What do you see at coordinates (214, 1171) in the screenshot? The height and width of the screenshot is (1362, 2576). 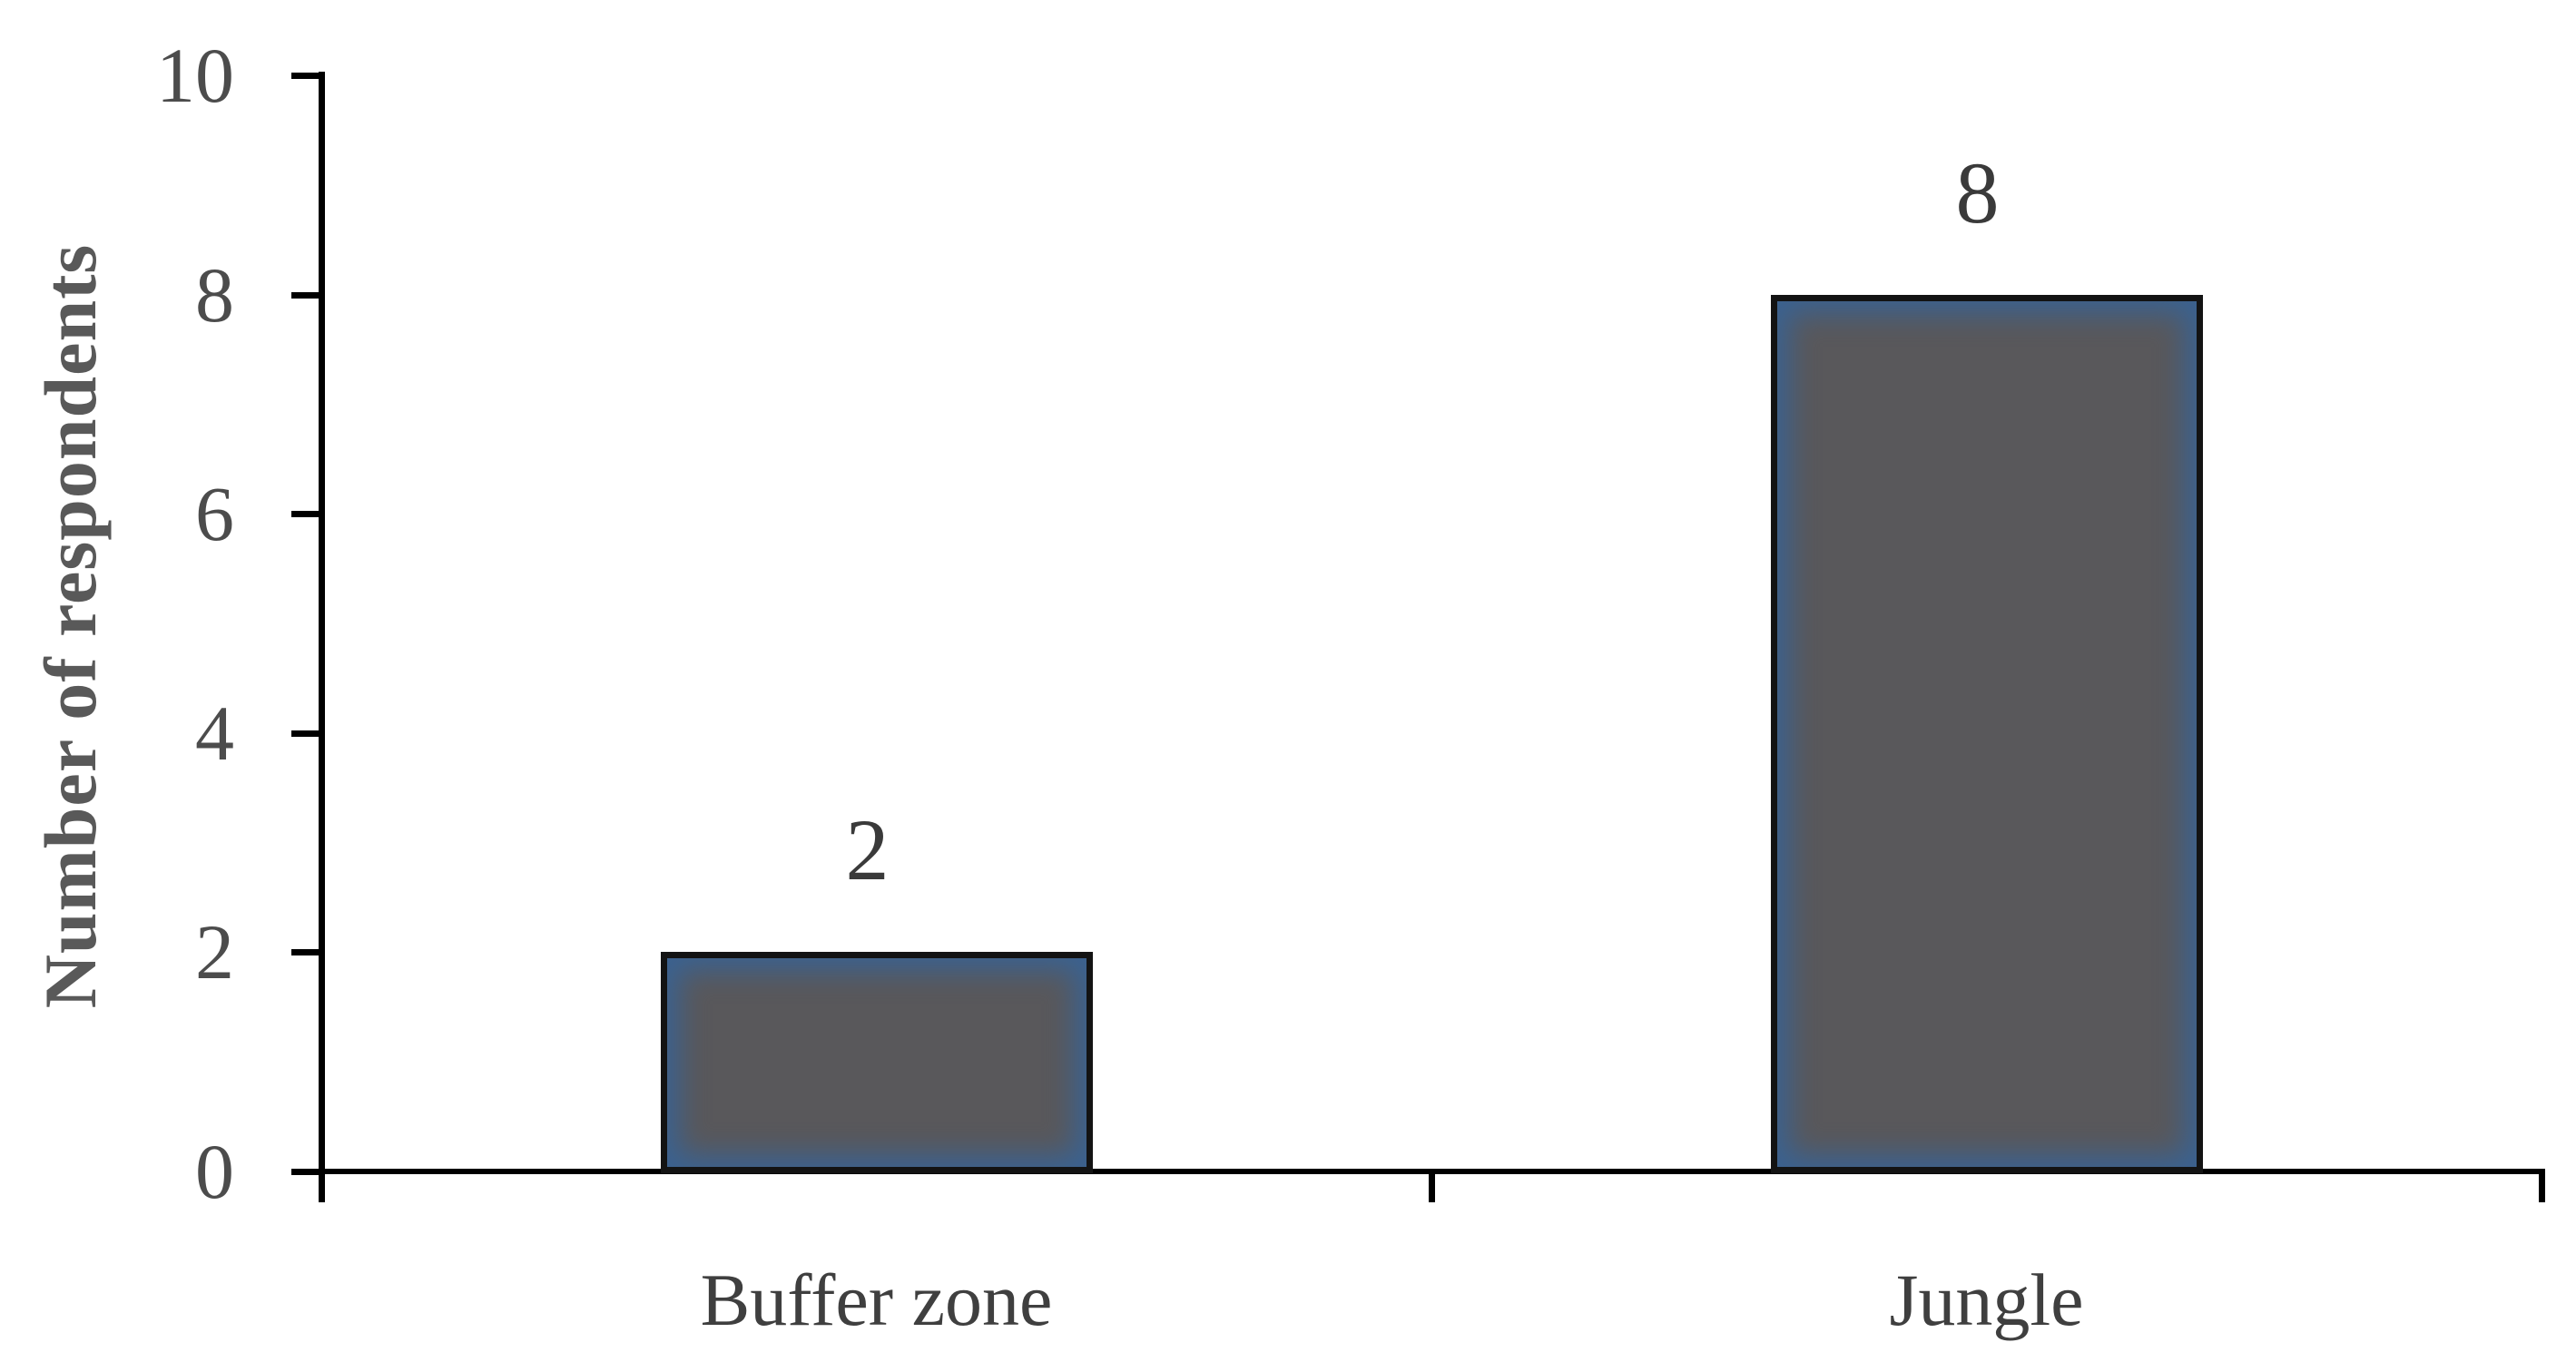 I see `y-tick-label: 0` at bounding box center [214, 1171].